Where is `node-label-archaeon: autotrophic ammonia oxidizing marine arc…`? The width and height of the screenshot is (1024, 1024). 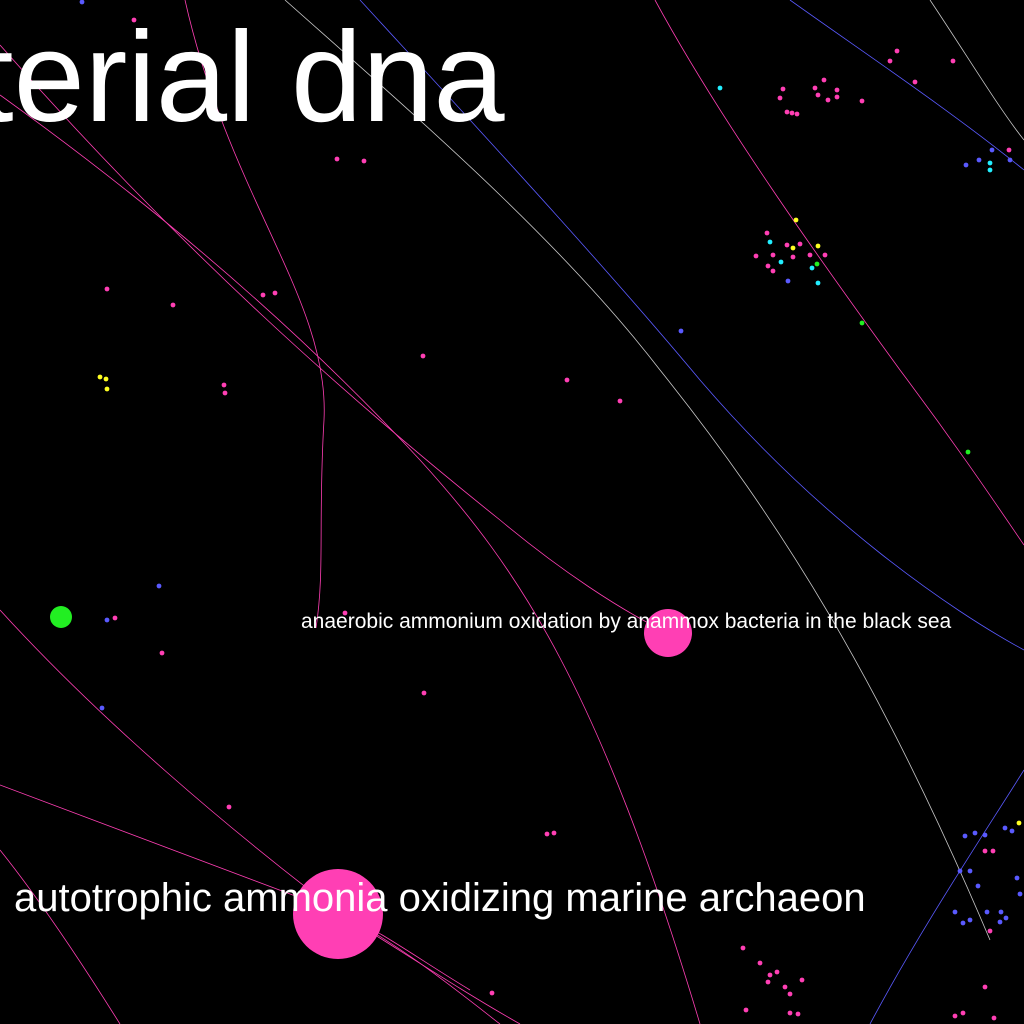
node-label-archaeon: autotrophic ammonia oxidizing marine arc… is located at coordinates (440, 898).